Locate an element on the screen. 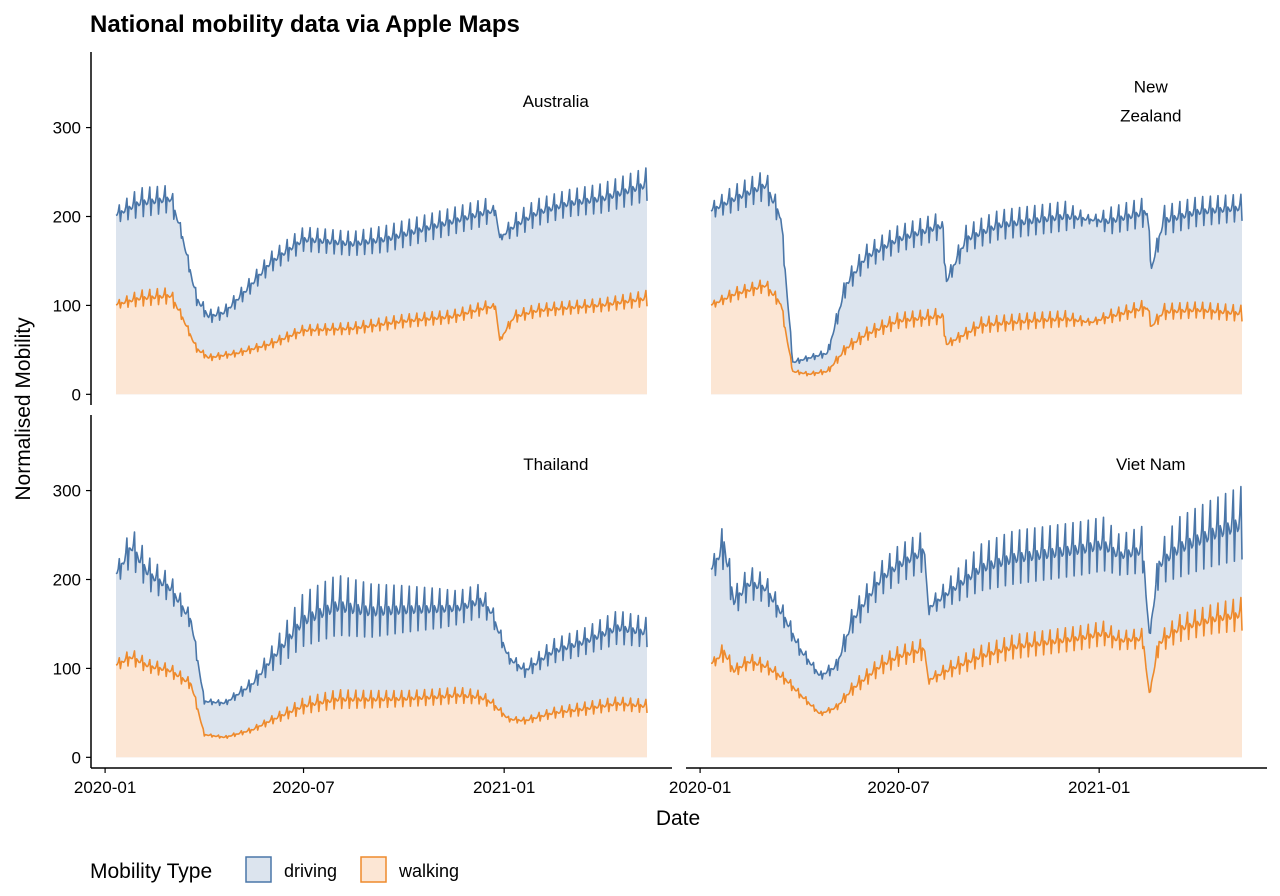 This screenshot has height=896, width=1280. panel-thailand: Thailand is located at coordinates (381, 606).